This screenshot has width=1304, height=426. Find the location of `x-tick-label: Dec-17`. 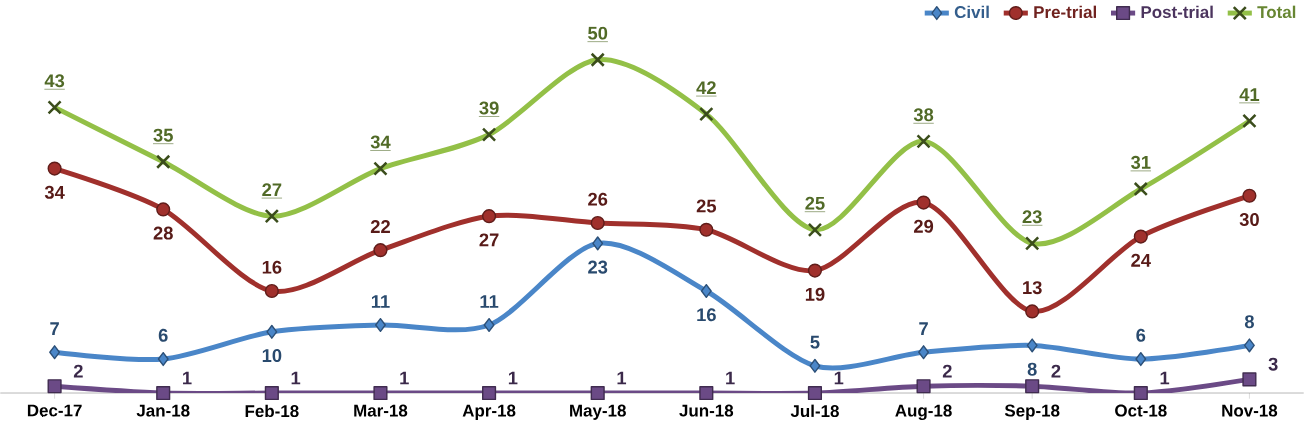

x-tick-label: Dec-17 is located at coordinates (54, 410).